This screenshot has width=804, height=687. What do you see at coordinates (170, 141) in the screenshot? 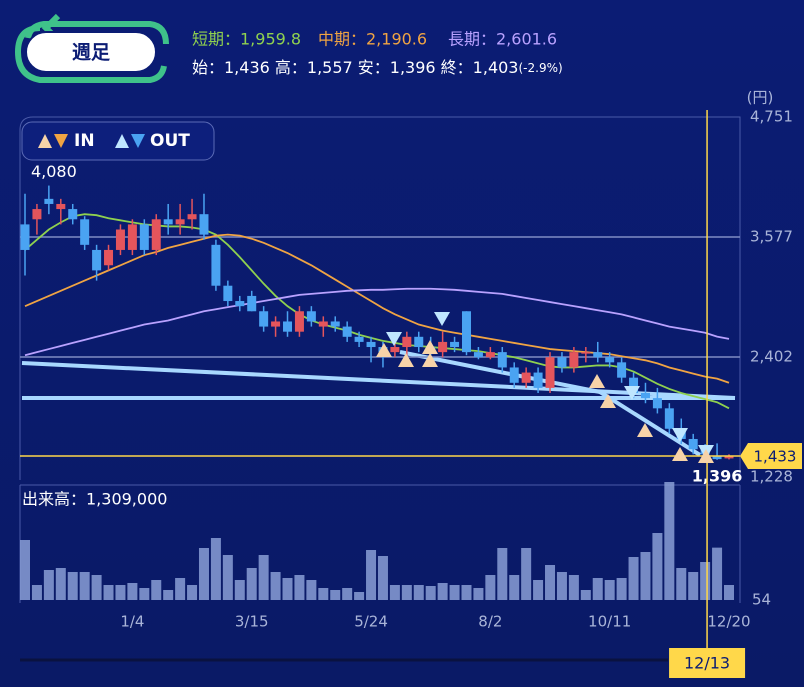
I see `legend-out: OUT` at bounding box center [170, 141].